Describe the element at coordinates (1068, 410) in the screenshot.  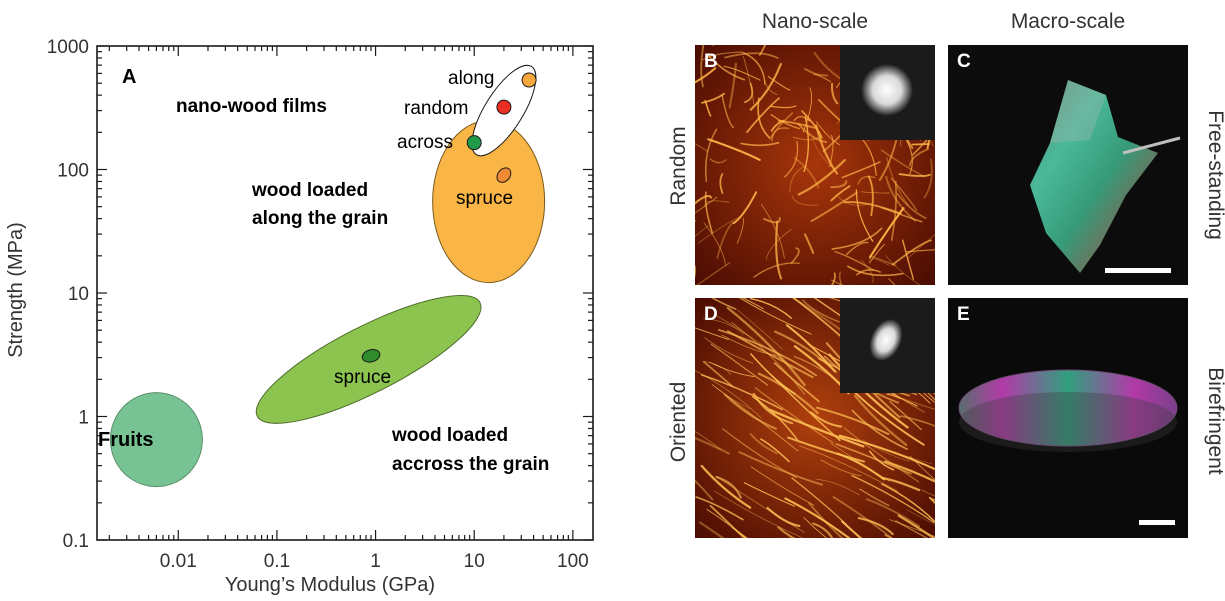
I see `birefringent-disc` at that location.